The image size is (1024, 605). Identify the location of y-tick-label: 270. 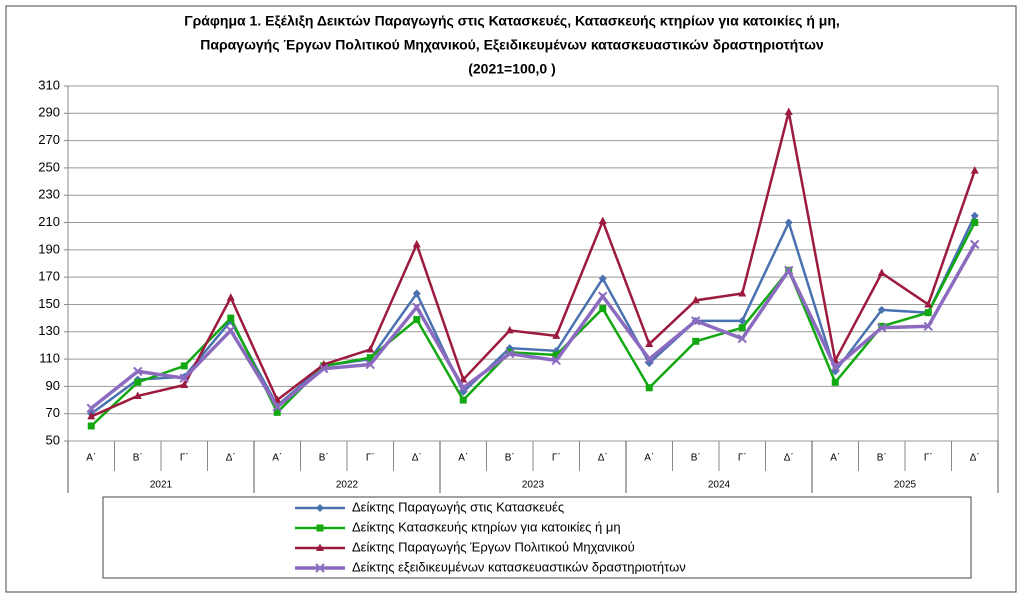
(49, 139).